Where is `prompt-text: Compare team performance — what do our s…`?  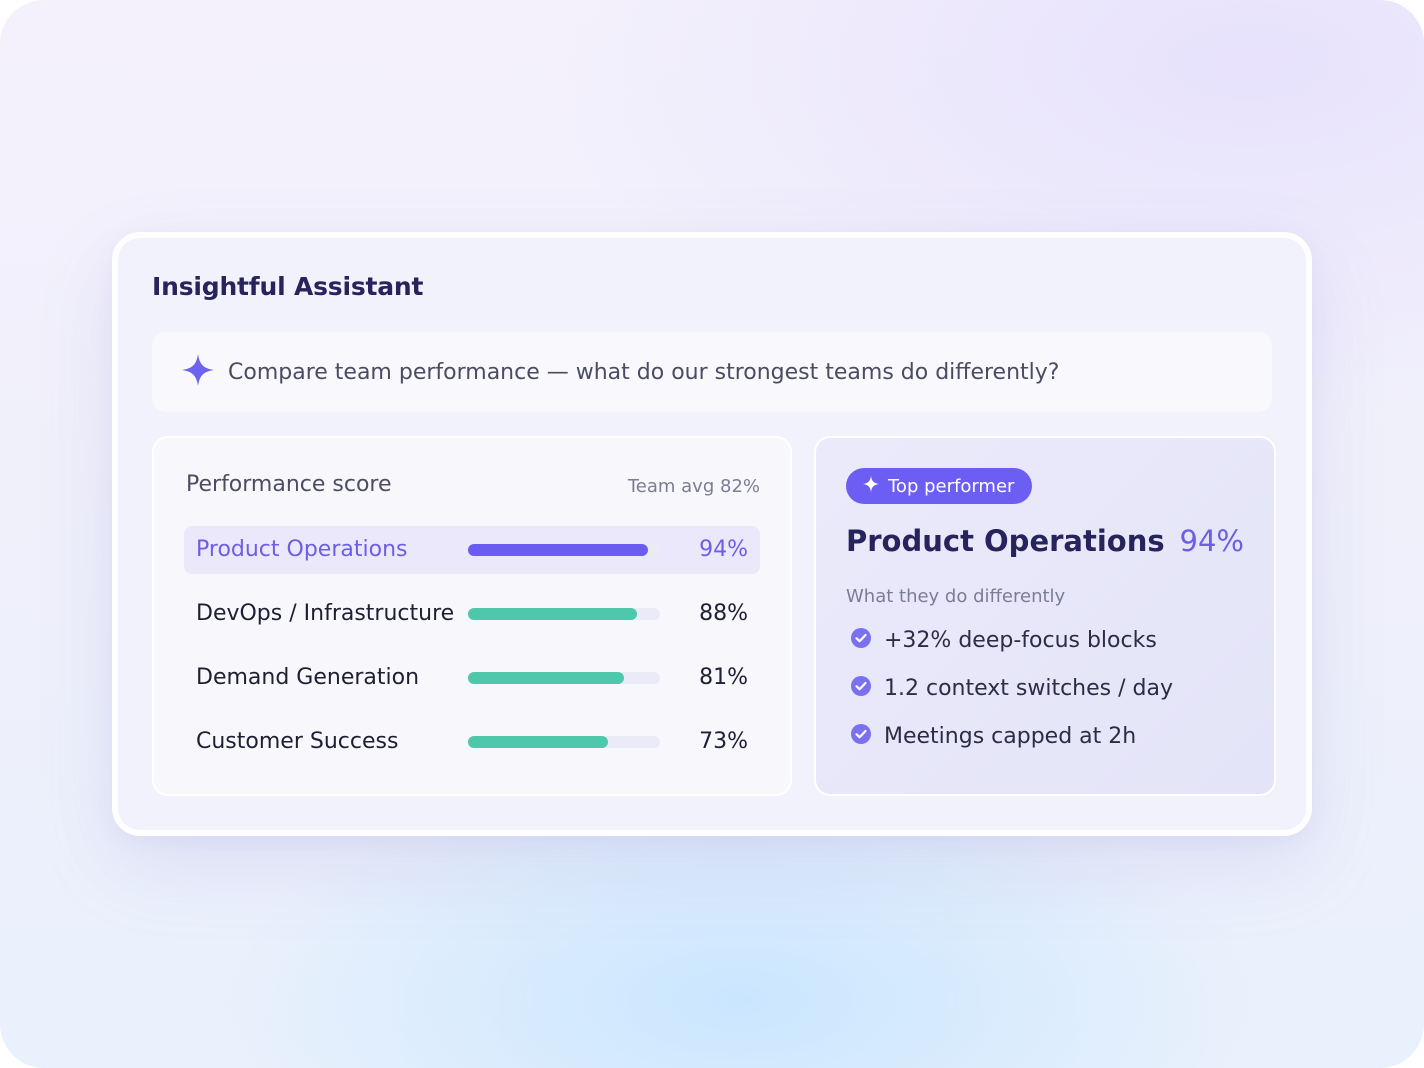
prompt-text: Compare team performance — what do our s… is located at coordinates (644, 372).